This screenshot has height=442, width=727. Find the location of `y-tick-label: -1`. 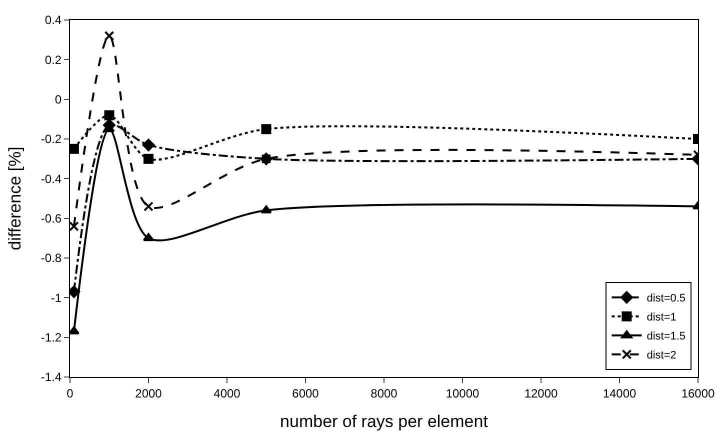

y-tick-label: -1 is located at coordinates (56, 297).